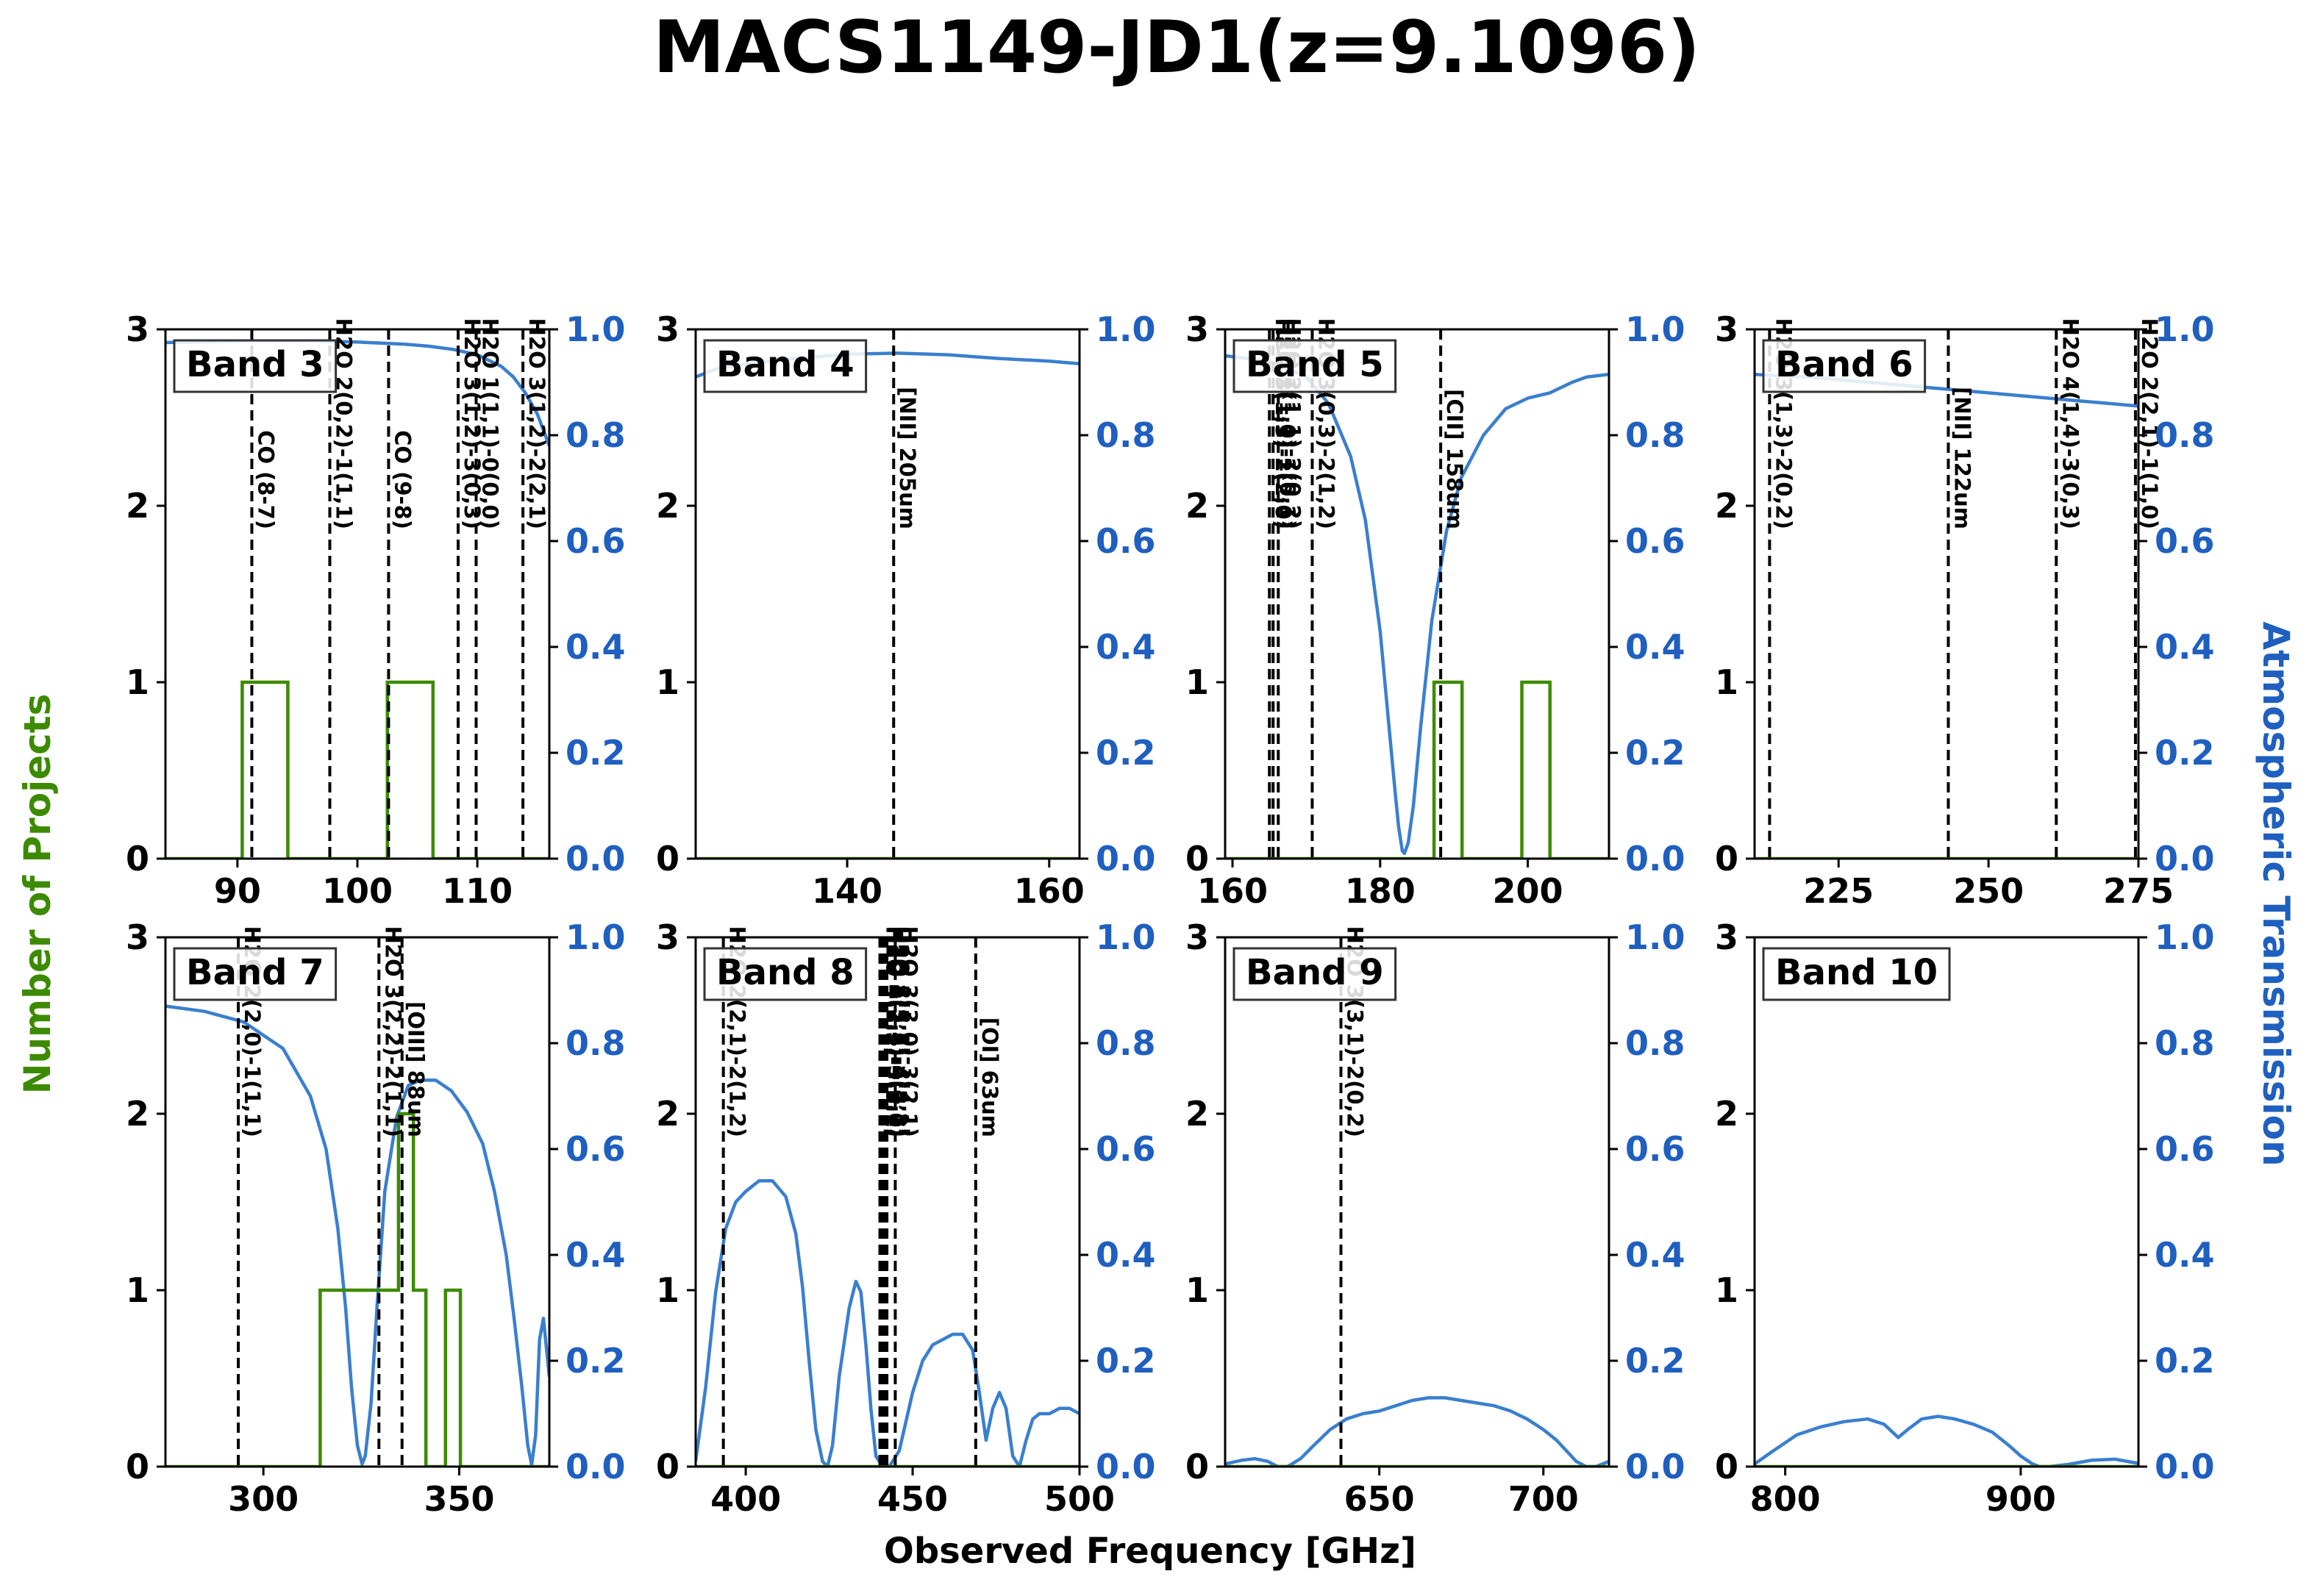  I want to click on emission-line-label: [OI] 63um, so click(989, 1077).